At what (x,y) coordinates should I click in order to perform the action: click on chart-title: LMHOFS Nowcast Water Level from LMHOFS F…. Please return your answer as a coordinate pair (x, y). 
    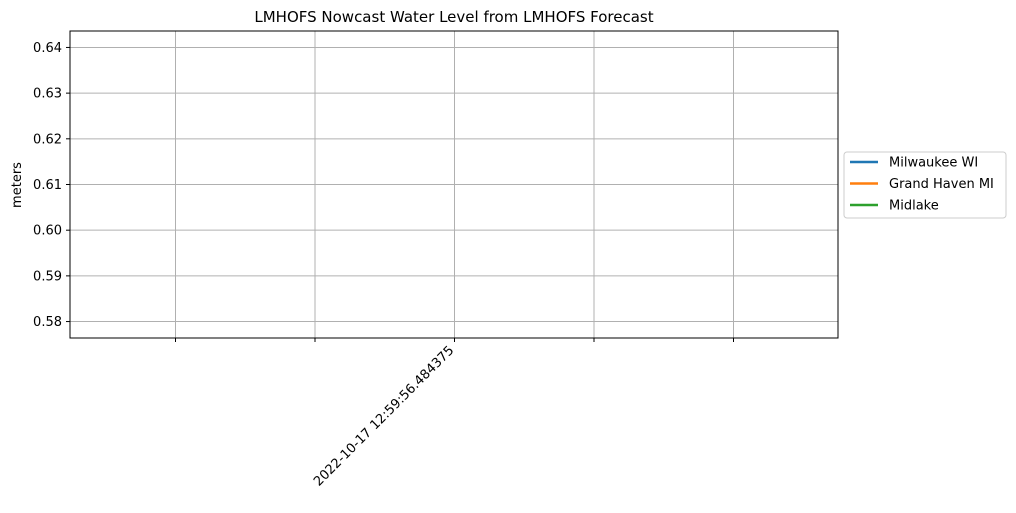
    Looking at the image, I should click on (453, 17).